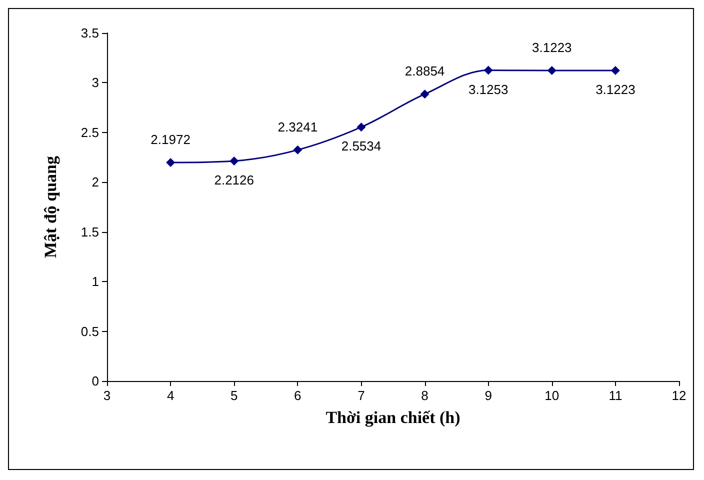 This screenshot has width=704, height=480. What do you see at coordinates (393, 417) in the screenshot?
I see `x-axis-title: Thời gian chiết (h)` at bounding box center [393, 417].